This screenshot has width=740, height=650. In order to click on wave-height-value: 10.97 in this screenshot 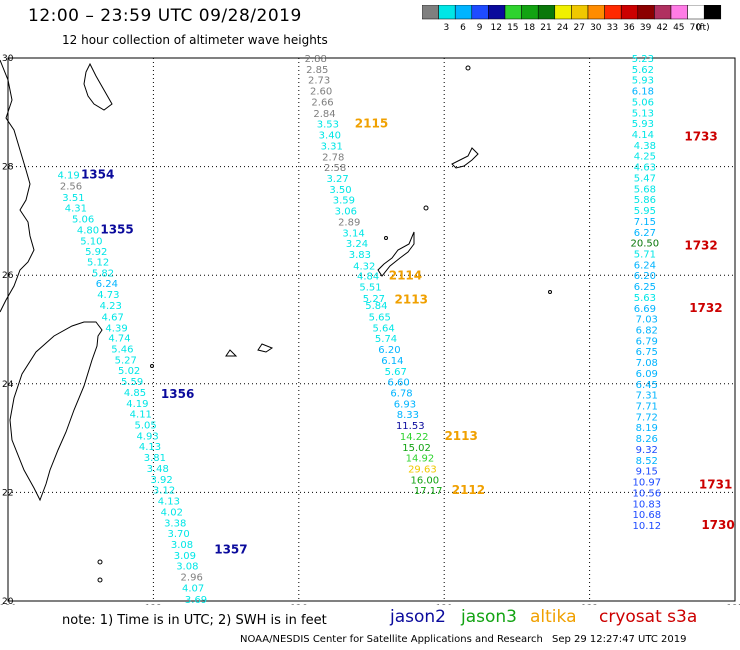, I will do `click(646, 483)`.